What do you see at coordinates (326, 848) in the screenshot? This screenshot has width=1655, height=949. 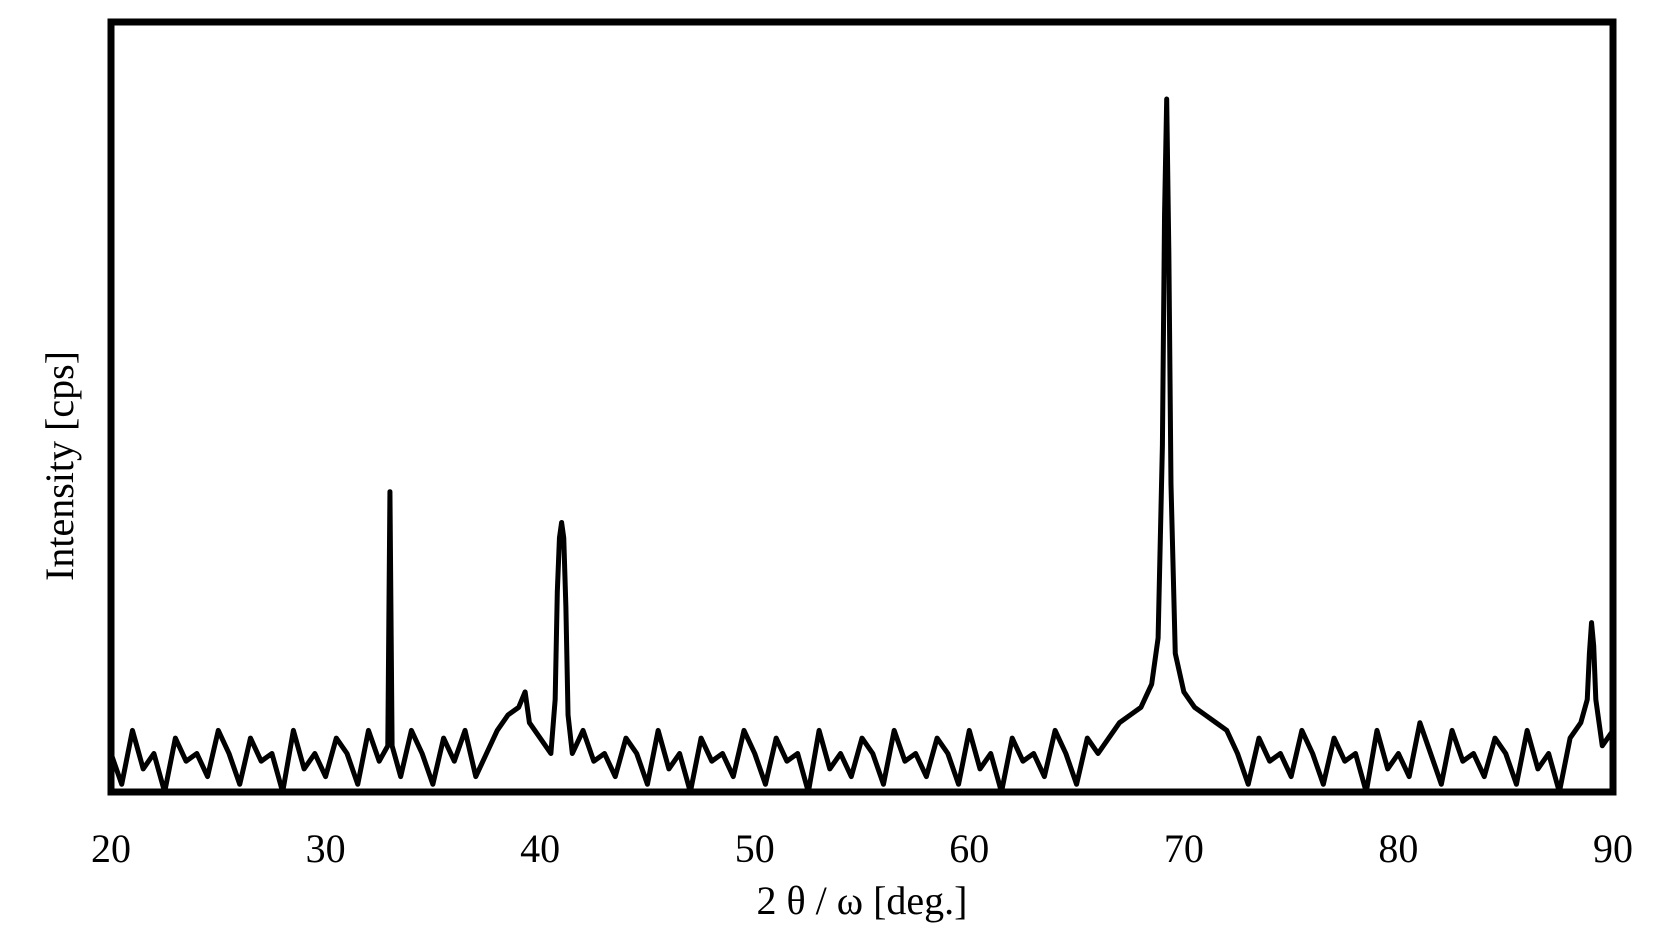 I see `x-tick-label: 30` at bounding box center [326, 848].